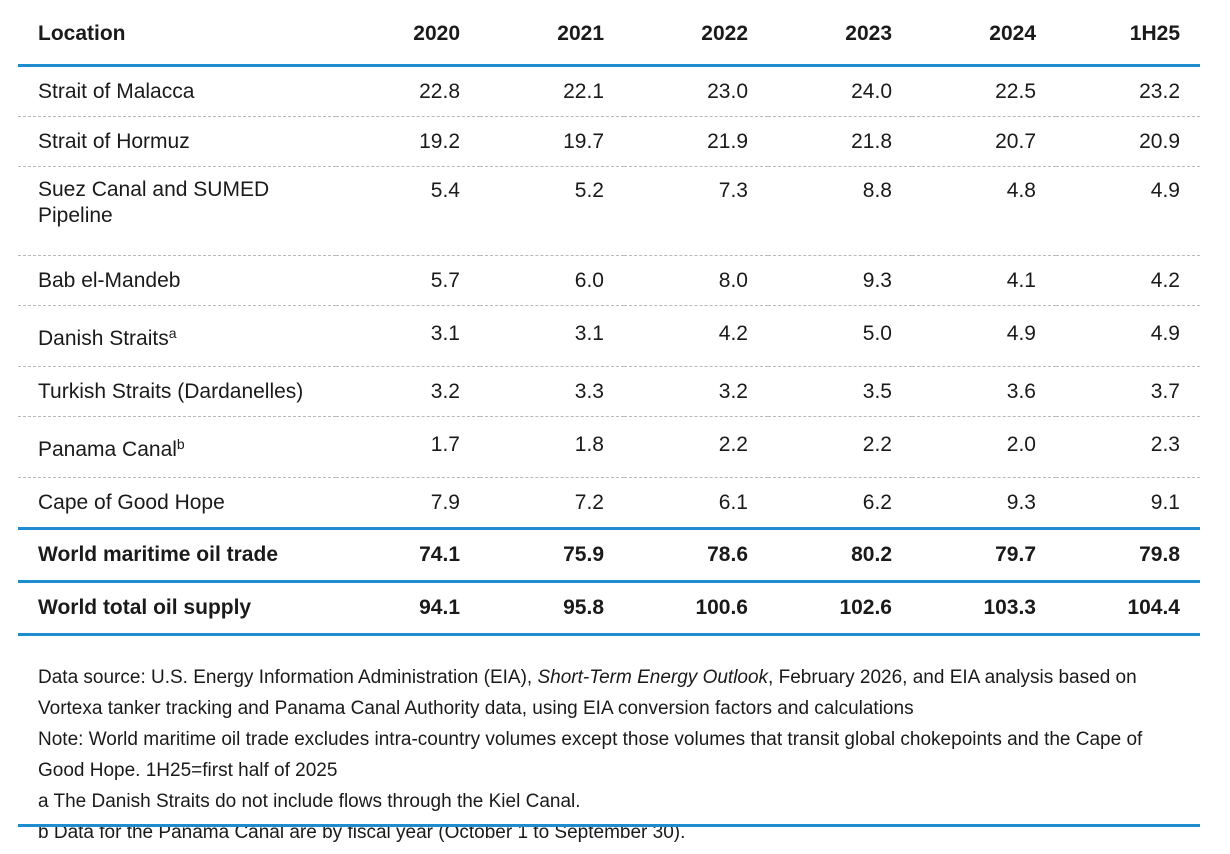 The image size is (1230, 854). What do you see at coordinates (552, 33) in the screenshot?
I see `column-header: 2021` at bounding box center [552, 33].